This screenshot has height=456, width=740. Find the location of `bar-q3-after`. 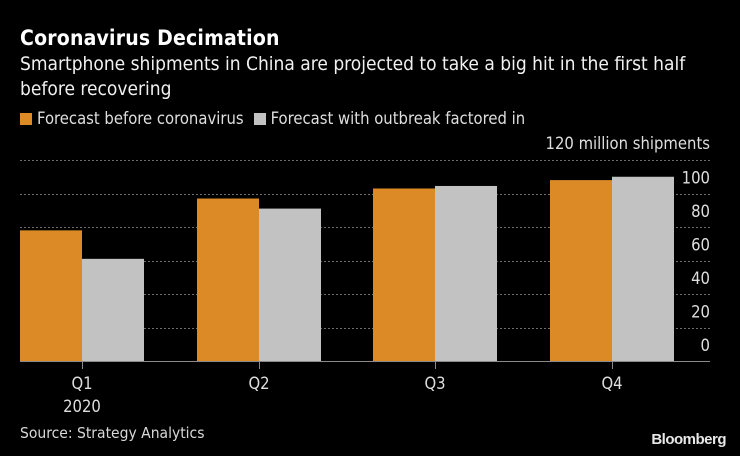

bar-q3-after is located at coordinates (466, 273).